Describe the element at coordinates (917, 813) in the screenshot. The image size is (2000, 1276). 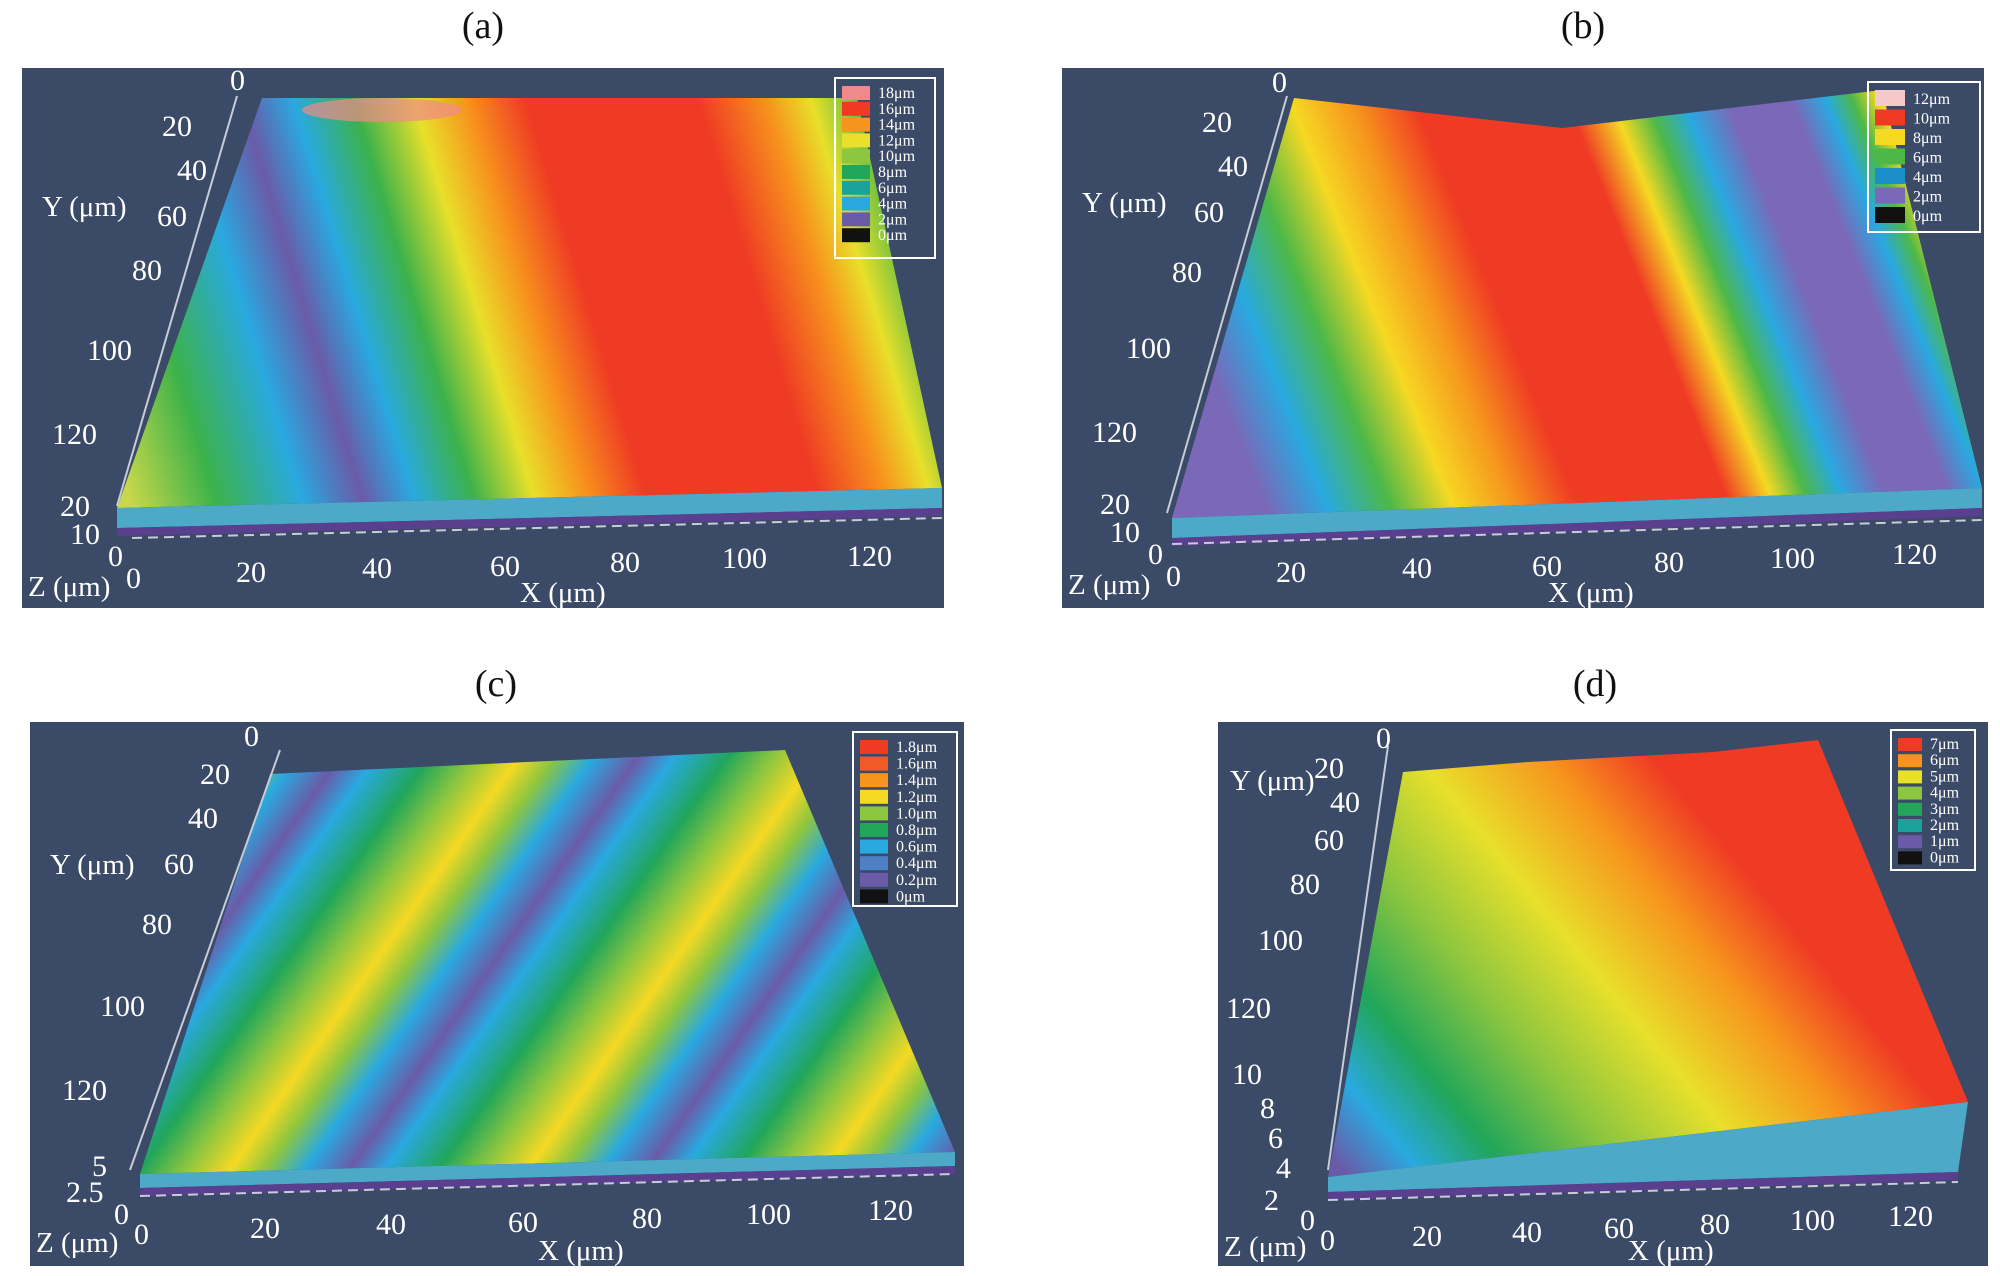
I see `legend-label: 1.0μm` at that location.